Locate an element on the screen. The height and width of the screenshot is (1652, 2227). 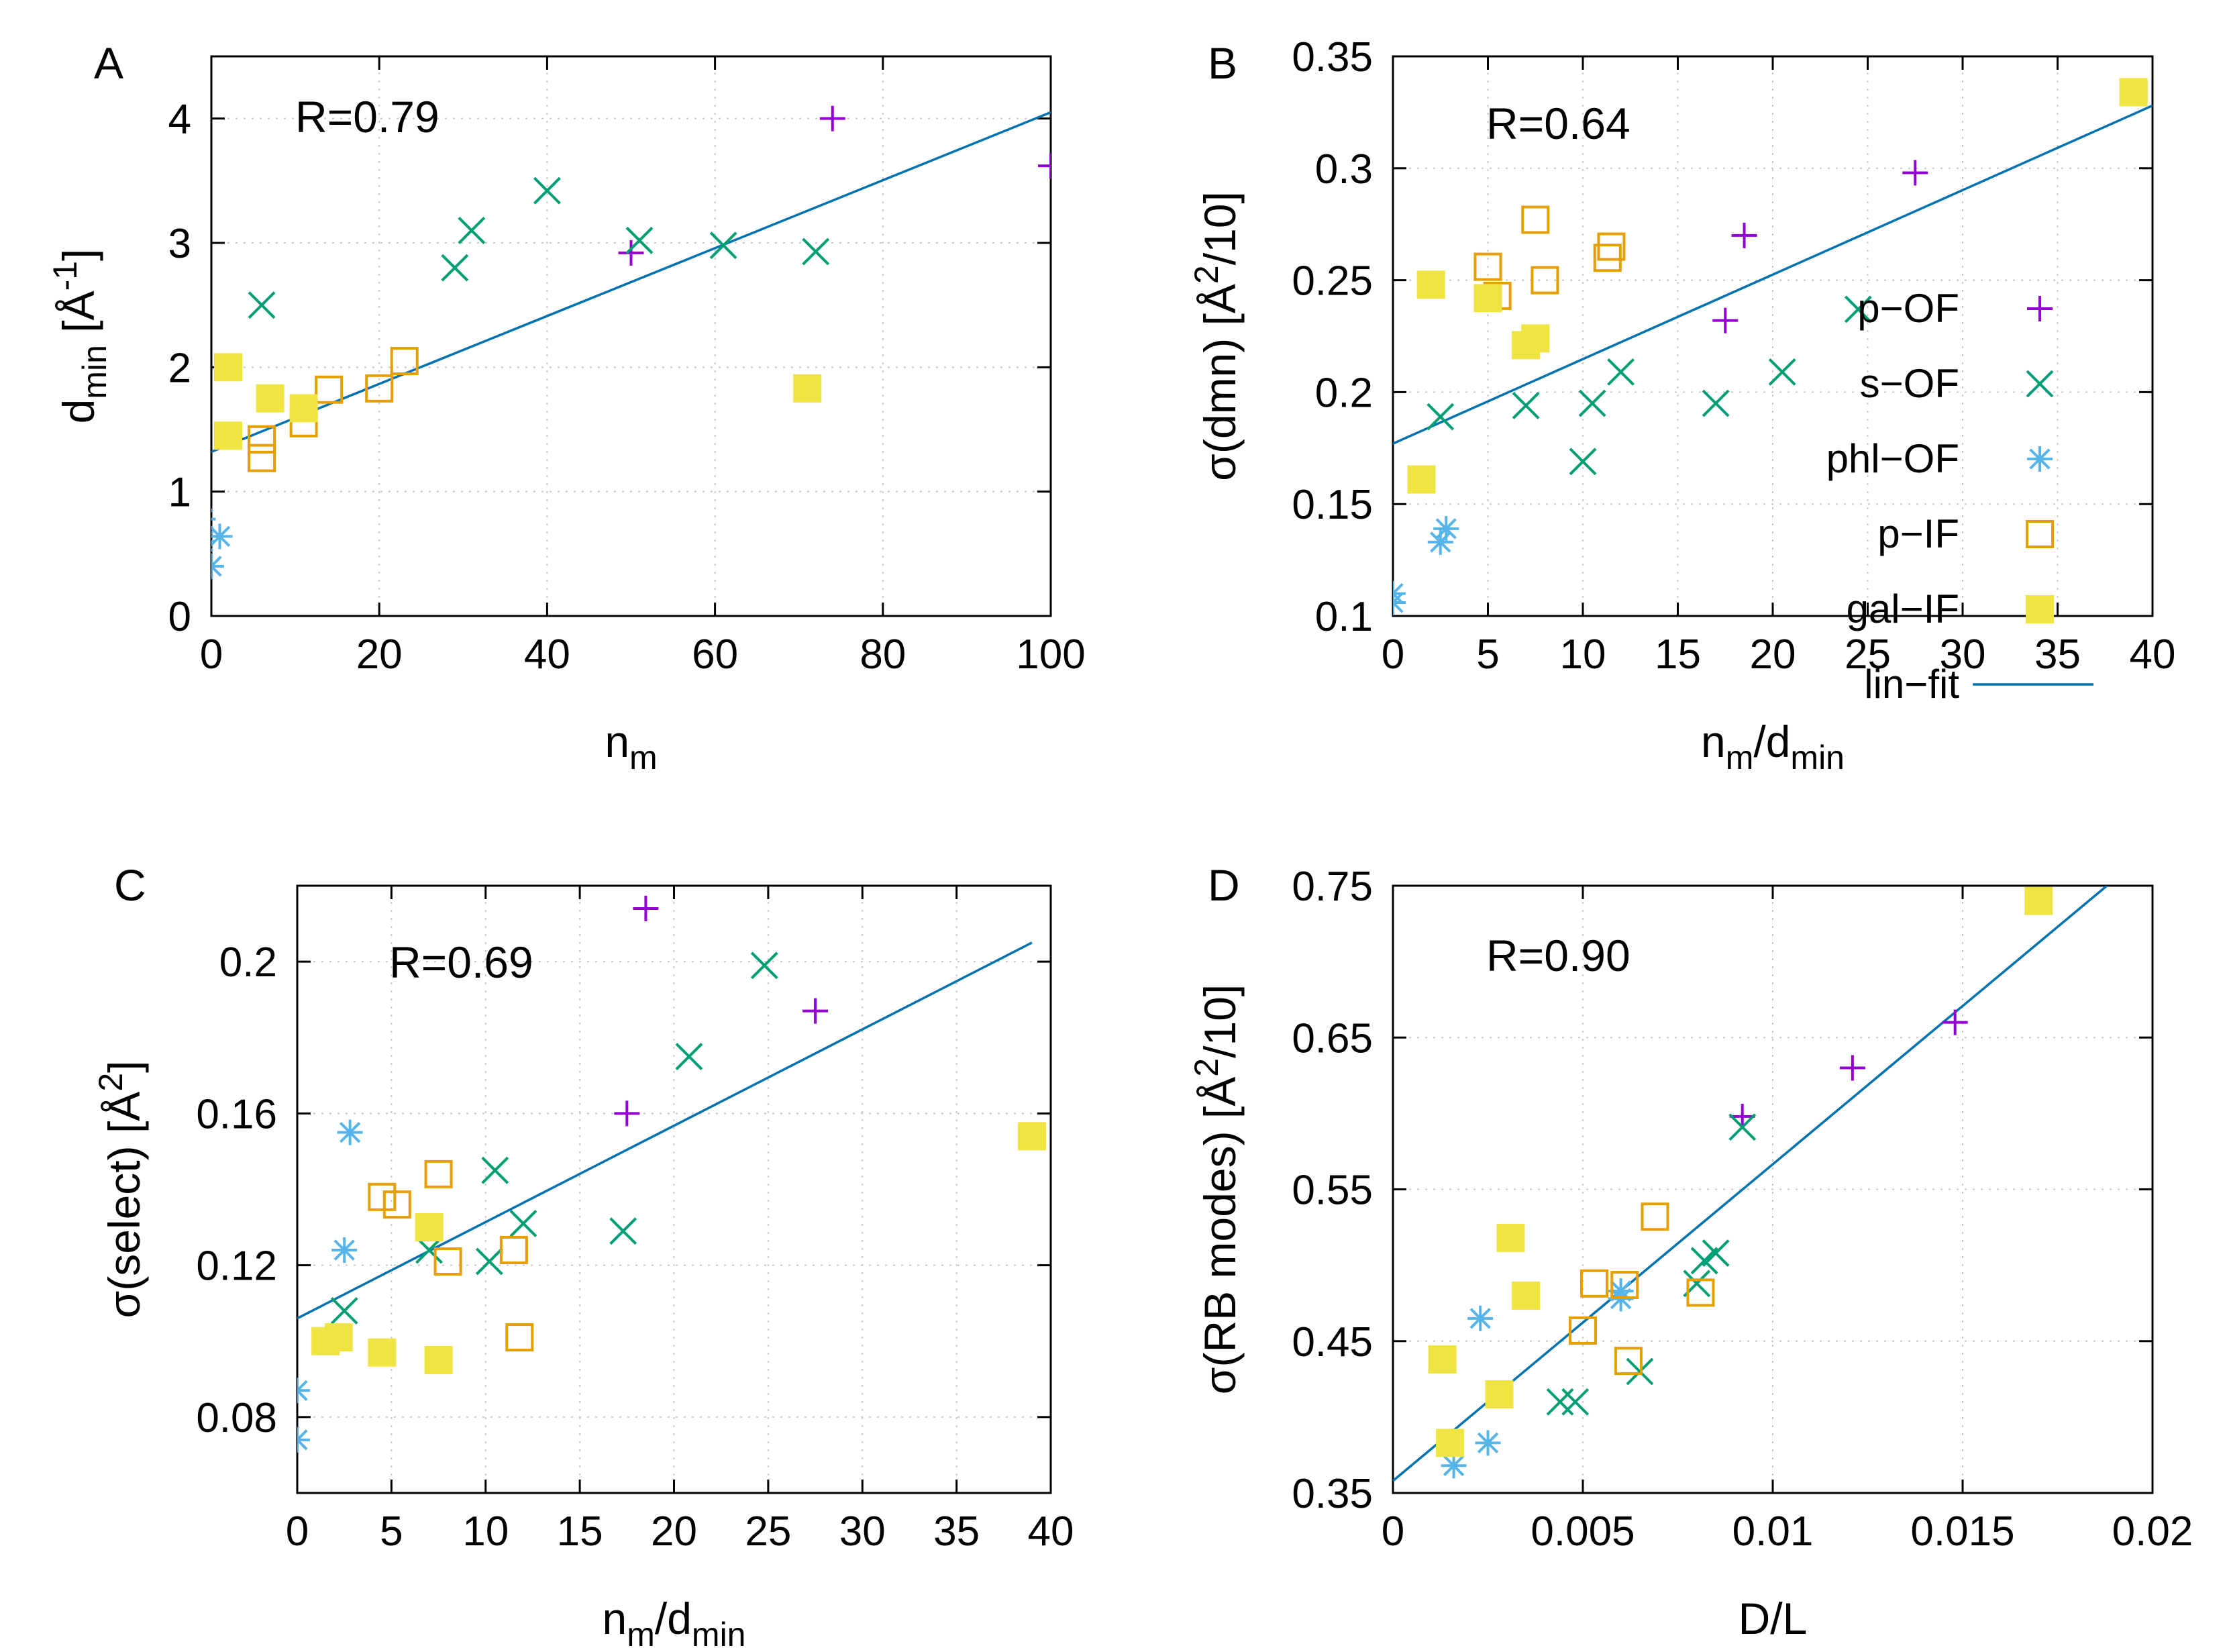
y-axis-label: dmin [Å-1] is located at coordinates (80, 336).